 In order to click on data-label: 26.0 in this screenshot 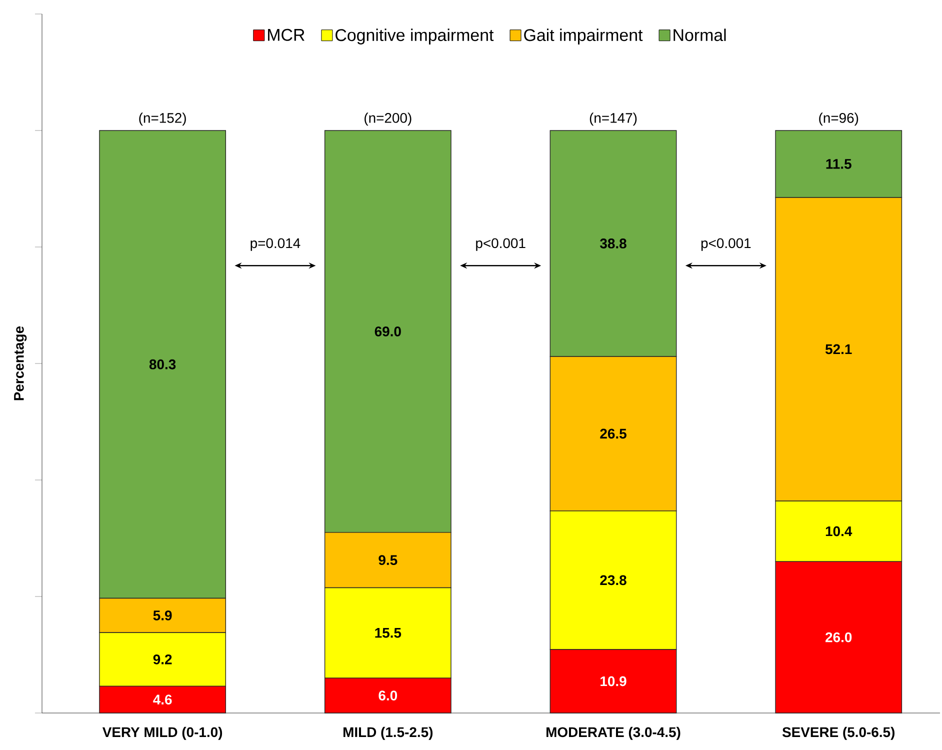, I will do `click(839, 637)`.